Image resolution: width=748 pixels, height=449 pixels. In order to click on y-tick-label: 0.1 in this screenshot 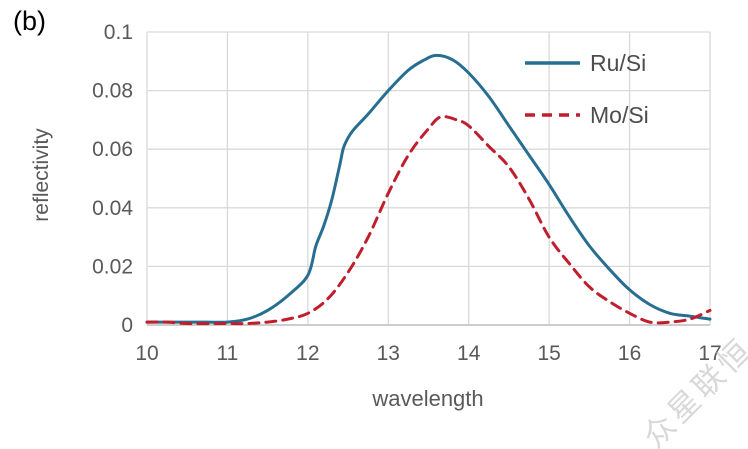, I will do `click(118, 32)`.